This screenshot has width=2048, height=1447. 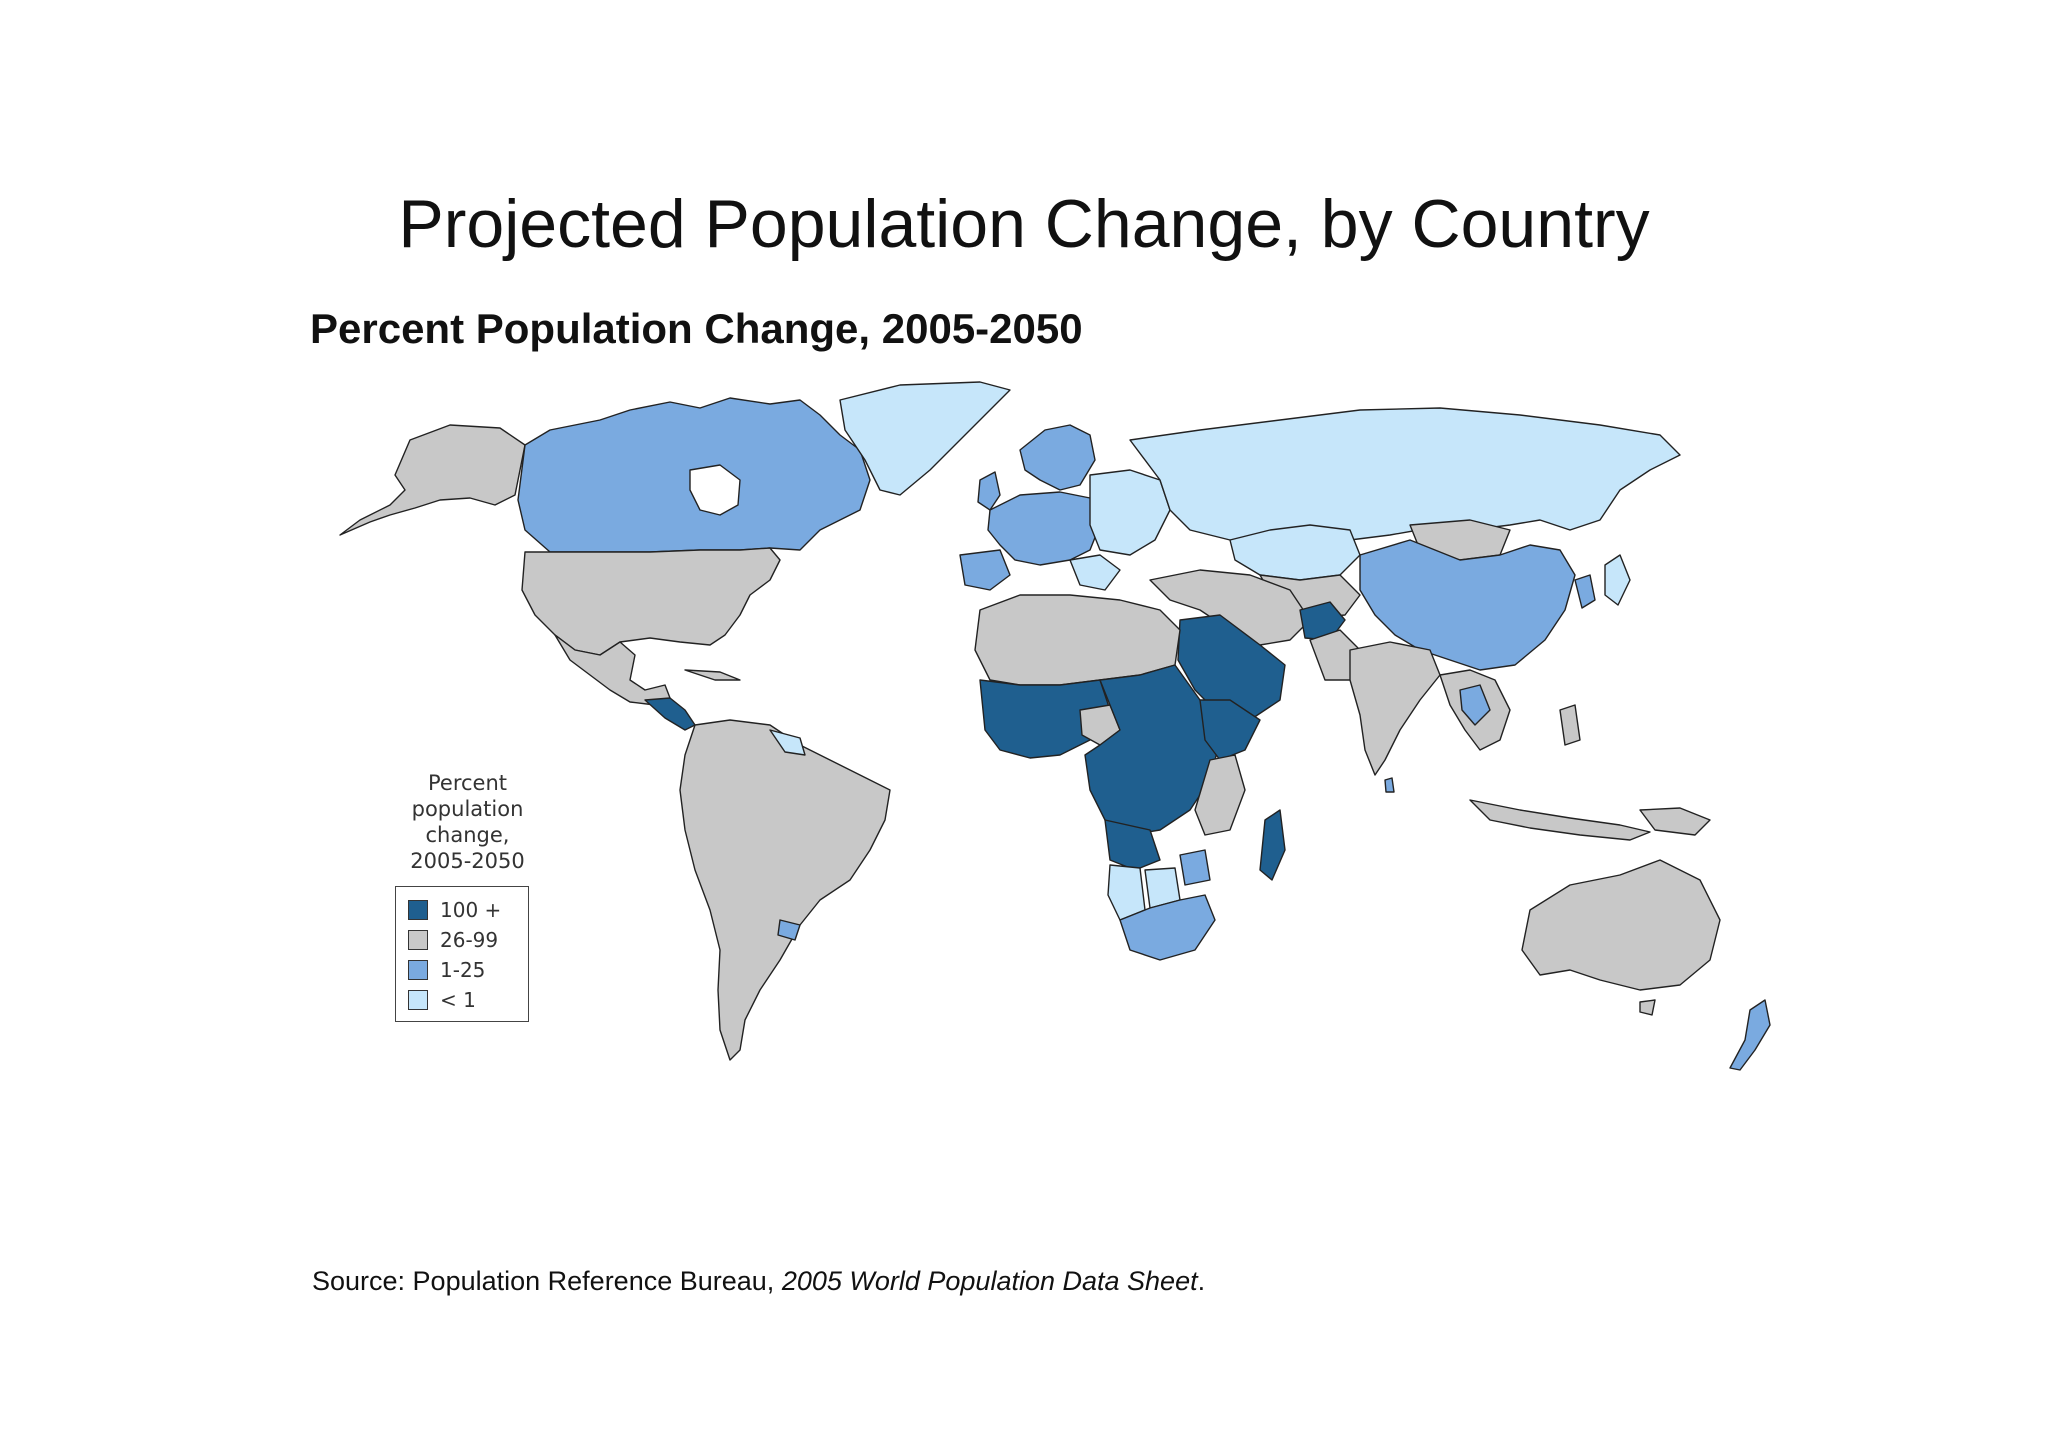 What do you see at coordinates (1647, 1007) in the screenshot?
I see `region-tasmania` at bounding box center [1647, 1007].